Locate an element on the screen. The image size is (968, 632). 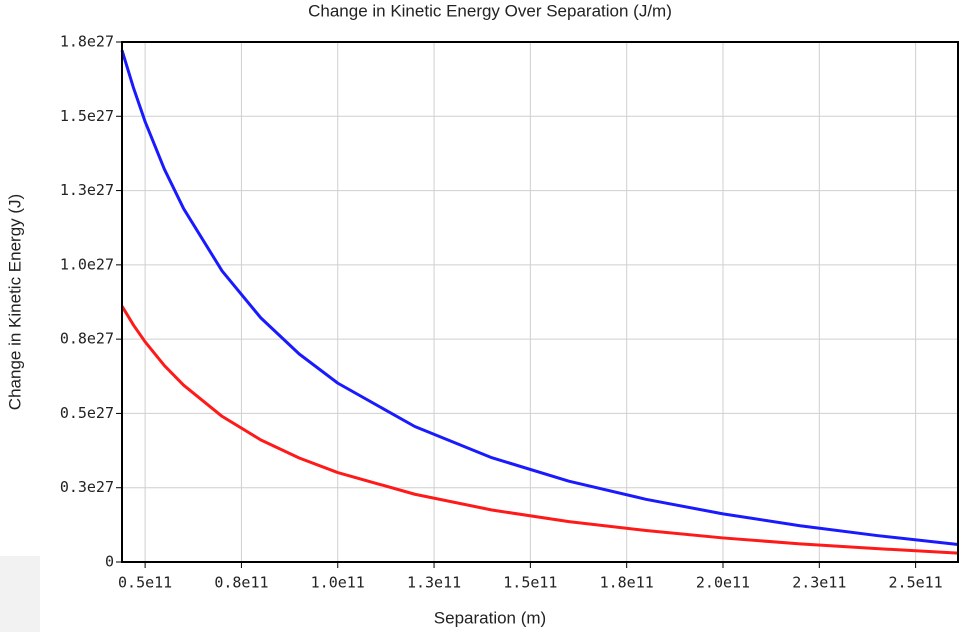
y-axis-label: Change in Kinetic Energy (J) is located at coordinates (14, 302).